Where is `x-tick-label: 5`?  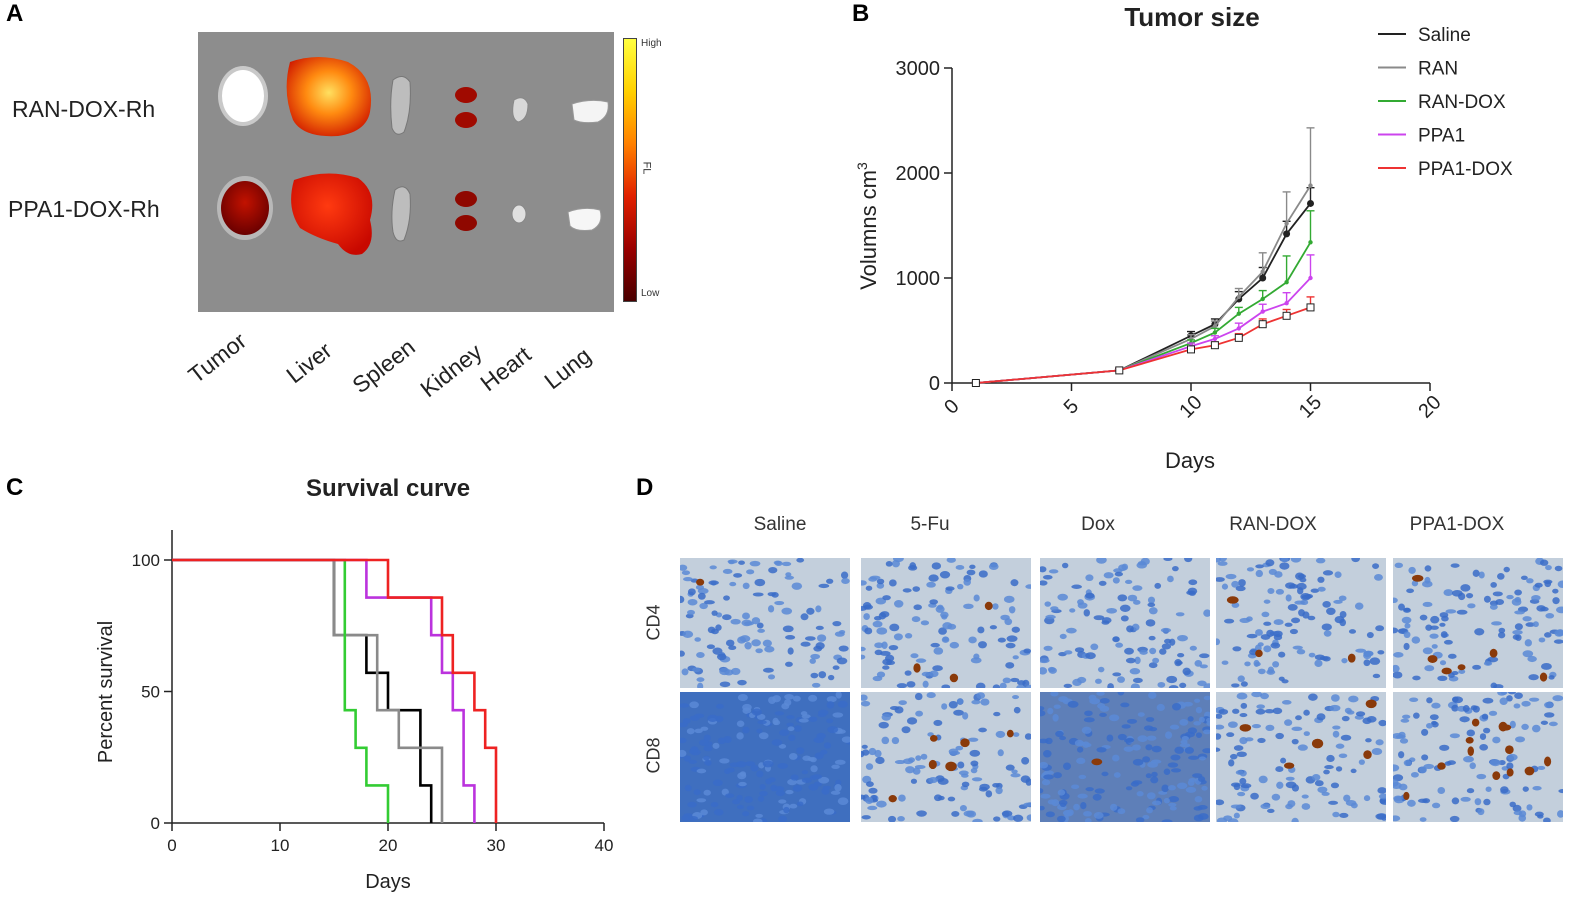
x-tick-label: 5 is located at coordinates (1071, 406).